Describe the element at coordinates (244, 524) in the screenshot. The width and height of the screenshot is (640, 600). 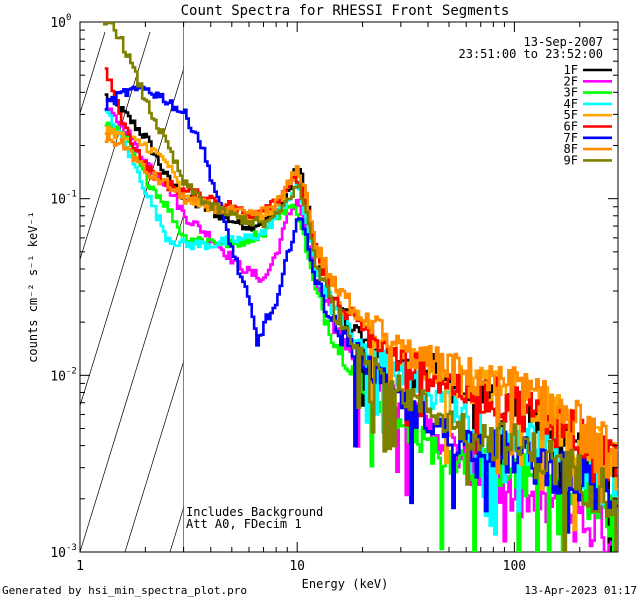
I see `annotation-attenuator: Att A0, FDecim 1` at that location.